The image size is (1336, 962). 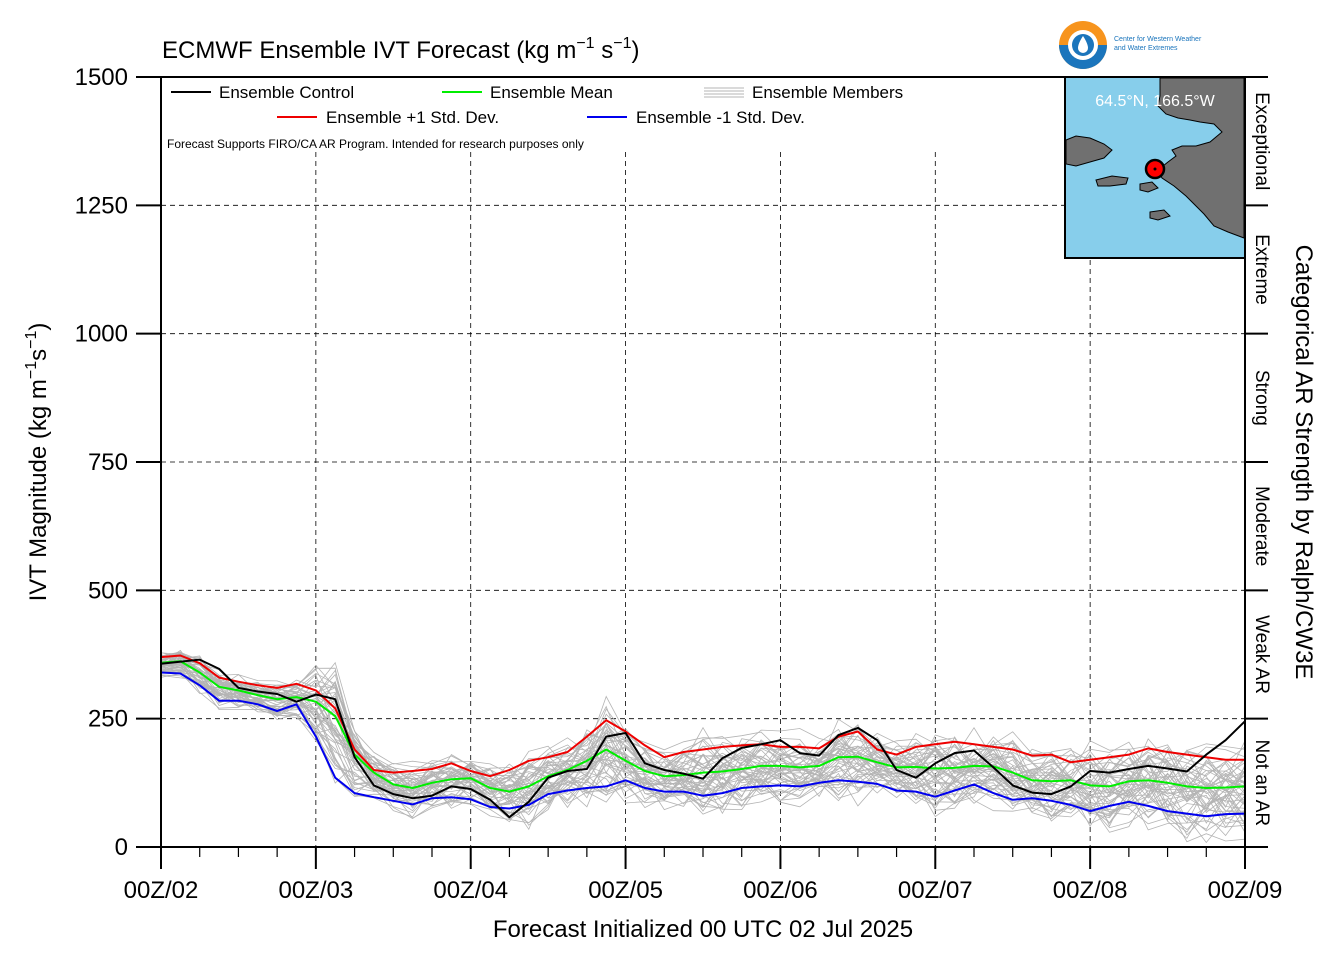 I want to click on x-tick-label: 00Z/03, so click(x=315, y=890).